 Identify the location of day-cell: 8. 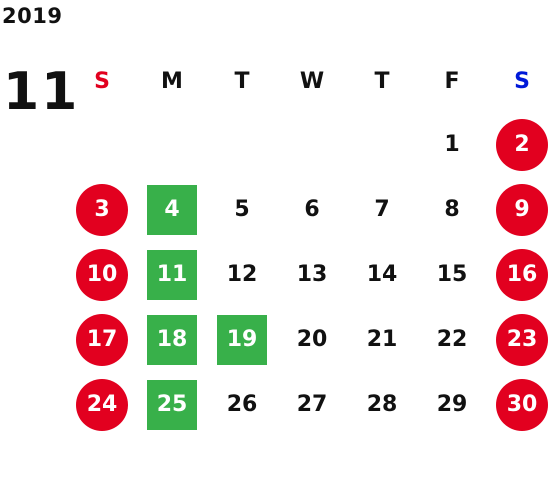
(452, 209).